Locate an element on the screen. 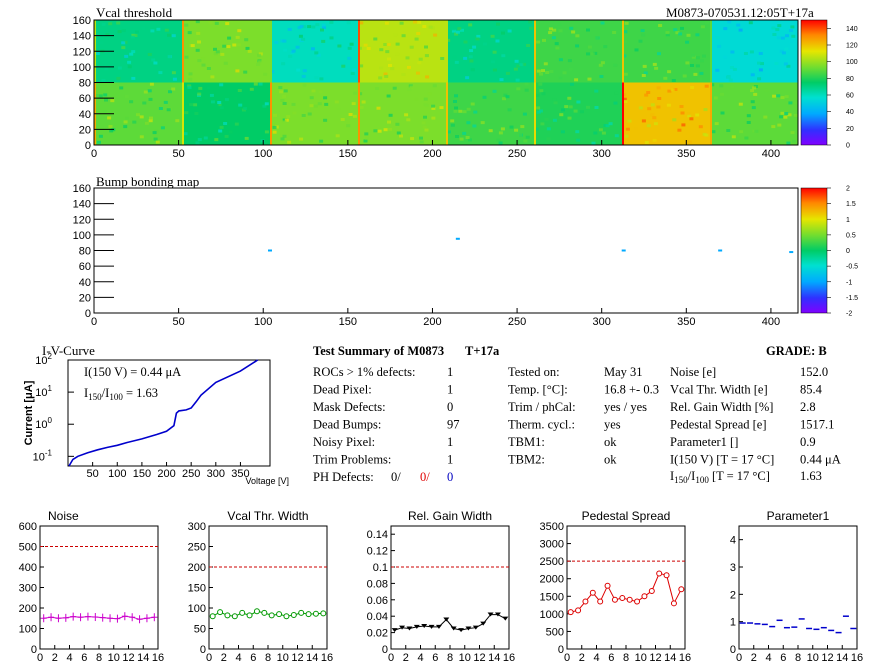  mini-x-tick-label: 14 is located at coordinates (842, 658).